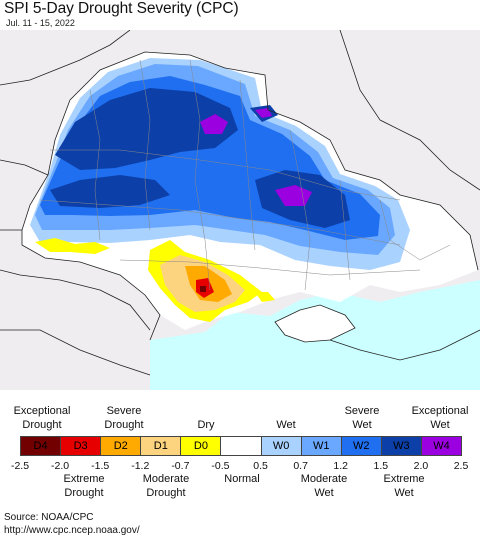  I want to click on legend-swatch-normal, so click(241, 446).